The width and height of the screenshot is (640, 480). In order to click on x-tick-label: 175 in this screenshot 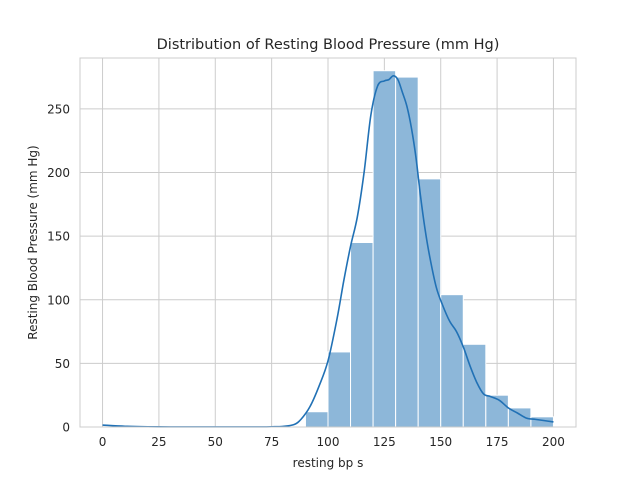, I will do `click(497, 442)`.